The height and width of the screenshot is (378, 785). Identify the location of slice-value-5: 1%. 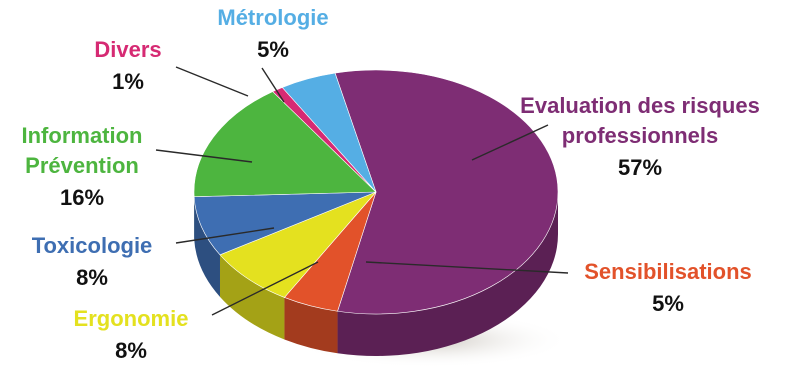
(128, 81).